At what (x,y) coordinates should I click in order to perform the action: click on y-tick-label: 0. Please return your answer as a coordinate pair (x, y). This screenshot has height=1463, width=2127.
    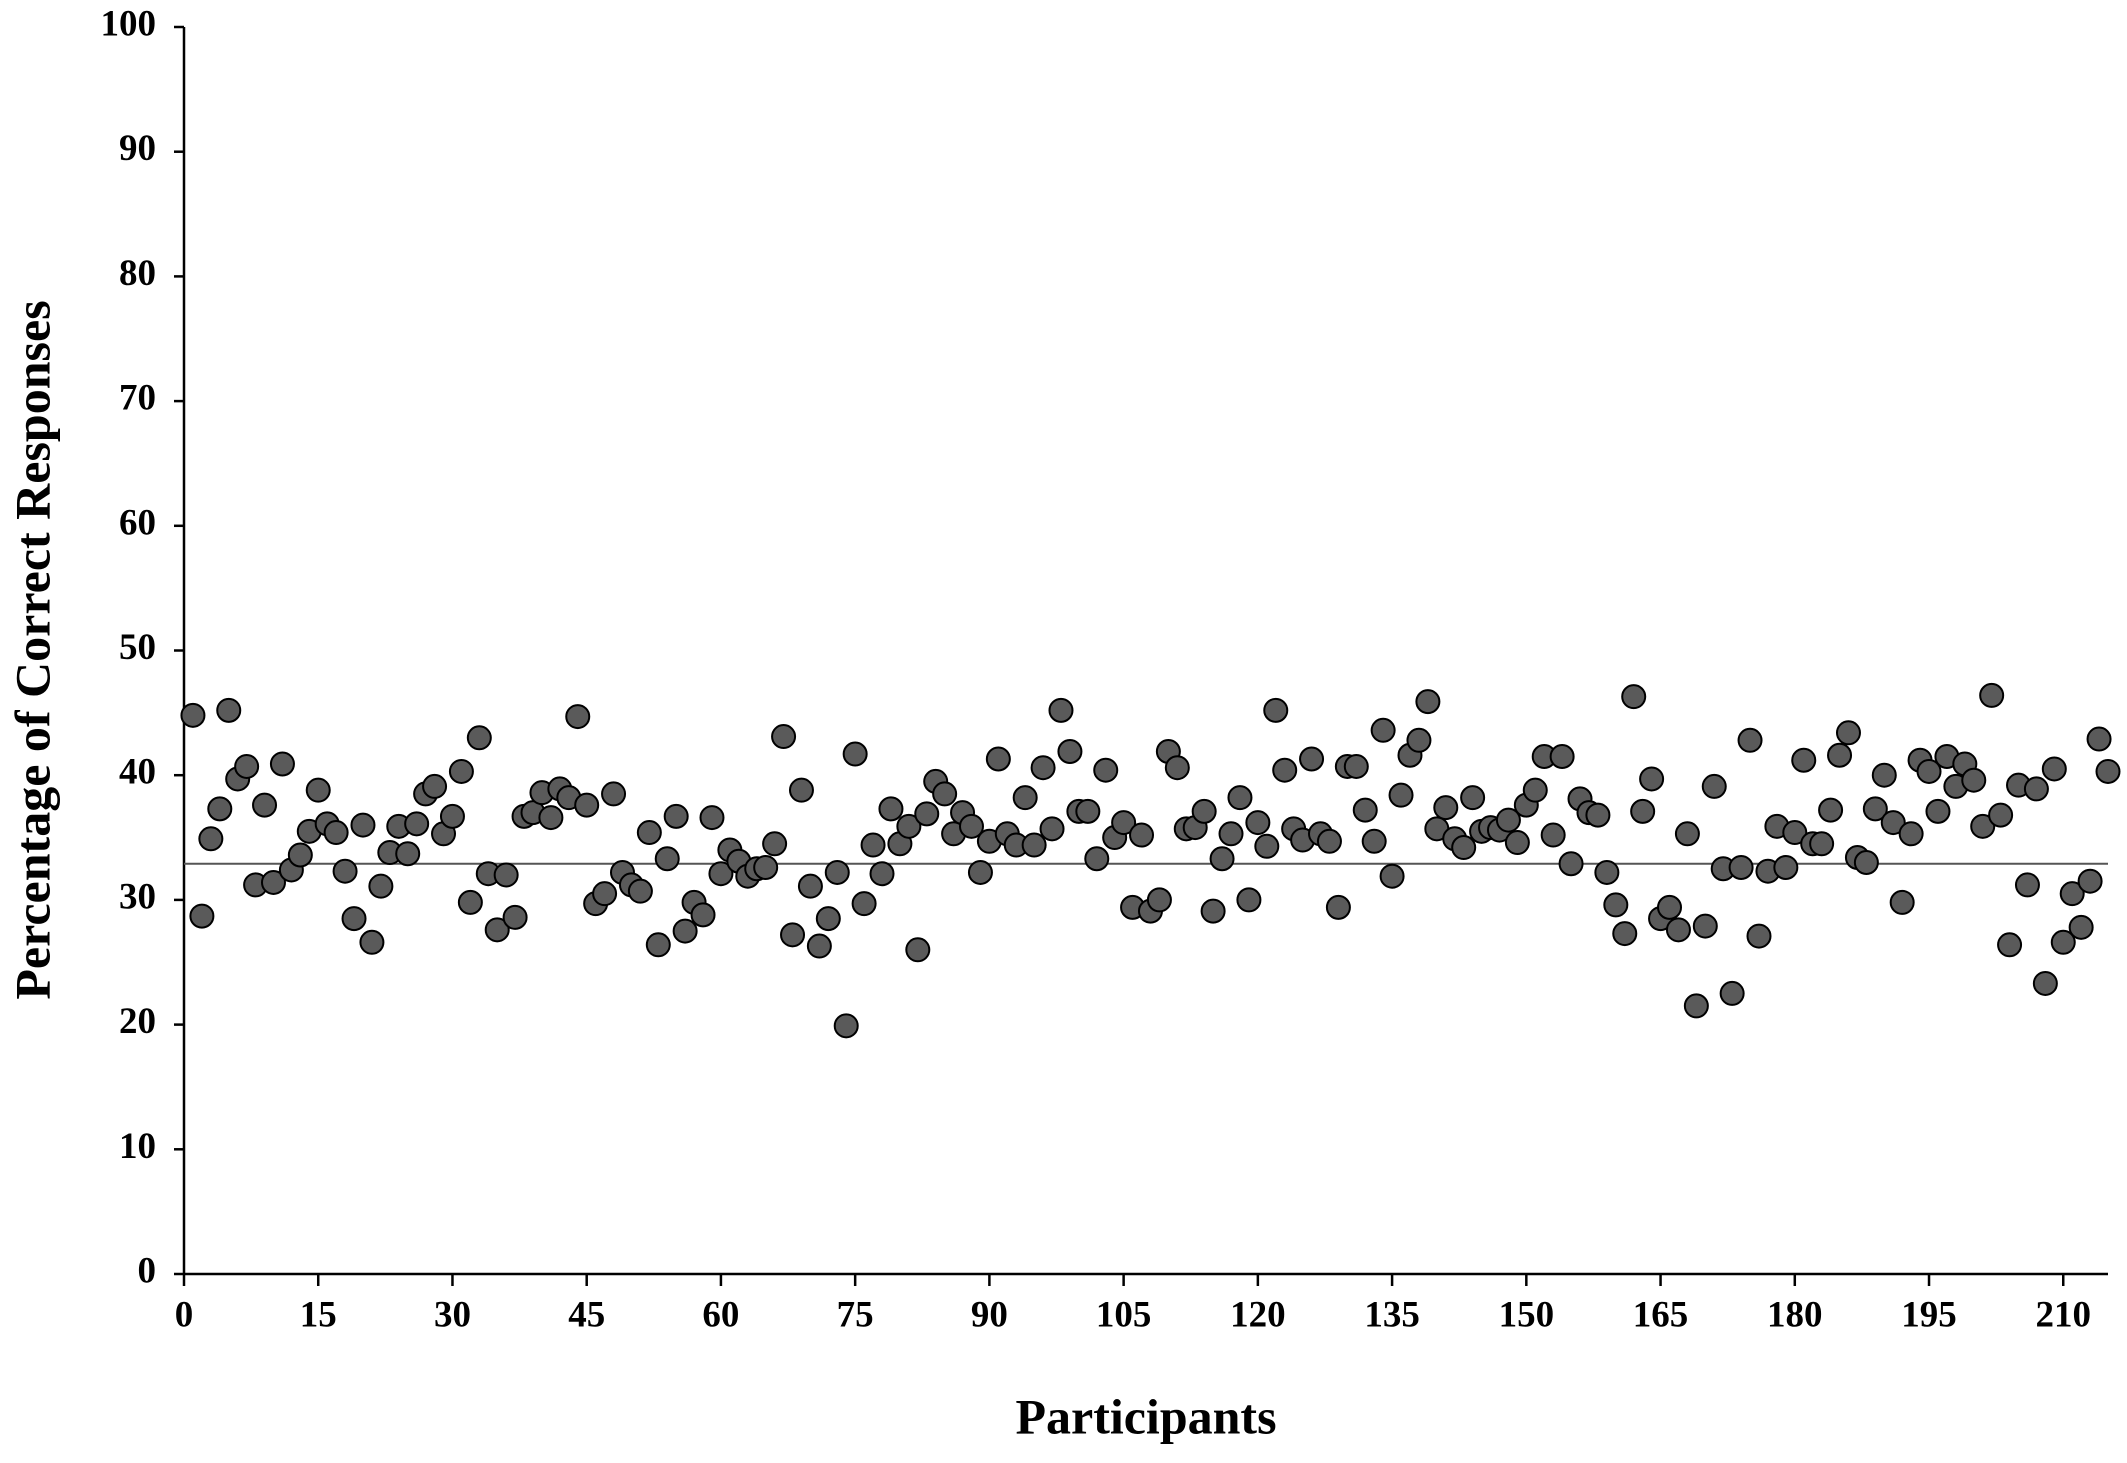
    Looking at the image, I should click on (147, 1270).